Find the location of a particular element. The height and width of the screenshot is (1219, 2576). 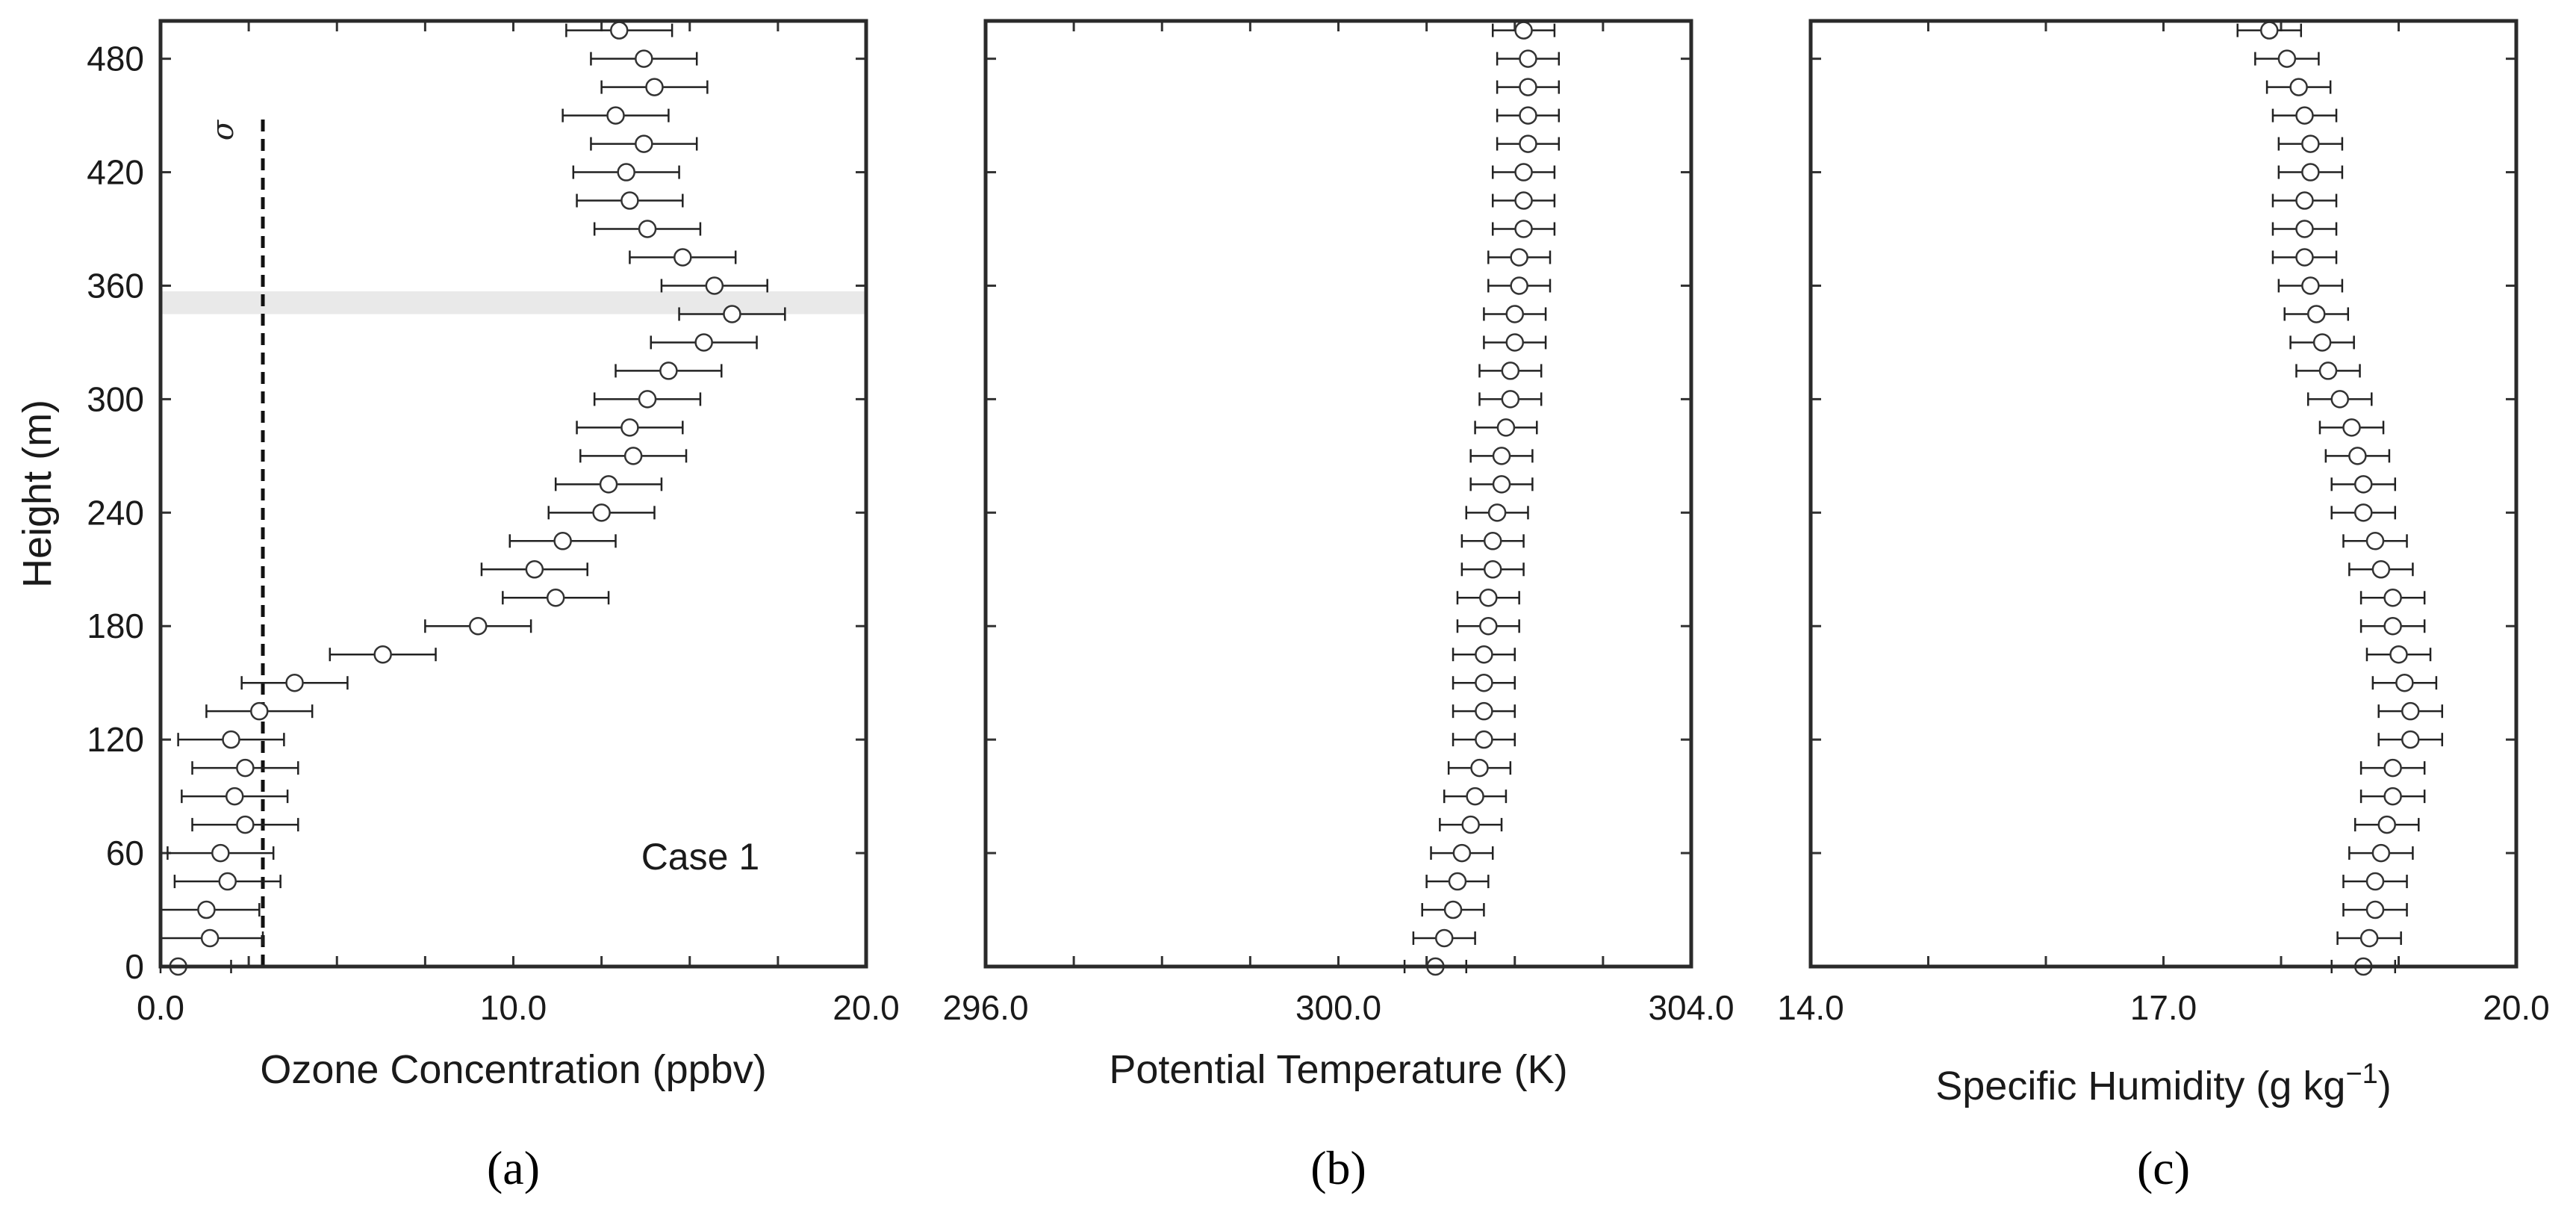

case-annotation: Case 1 is located at coordinates (700, 857).